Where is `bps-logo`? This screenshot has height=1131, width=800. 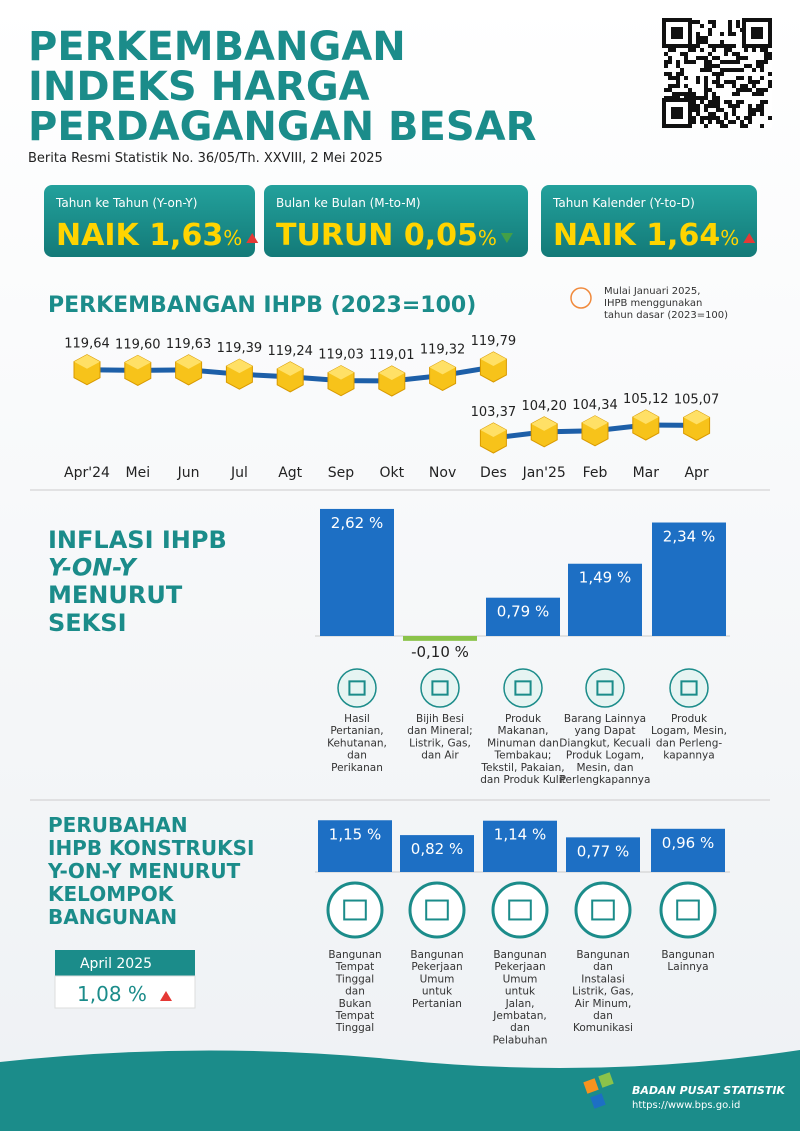
bps-logo is located at coordinates (598, 1090).